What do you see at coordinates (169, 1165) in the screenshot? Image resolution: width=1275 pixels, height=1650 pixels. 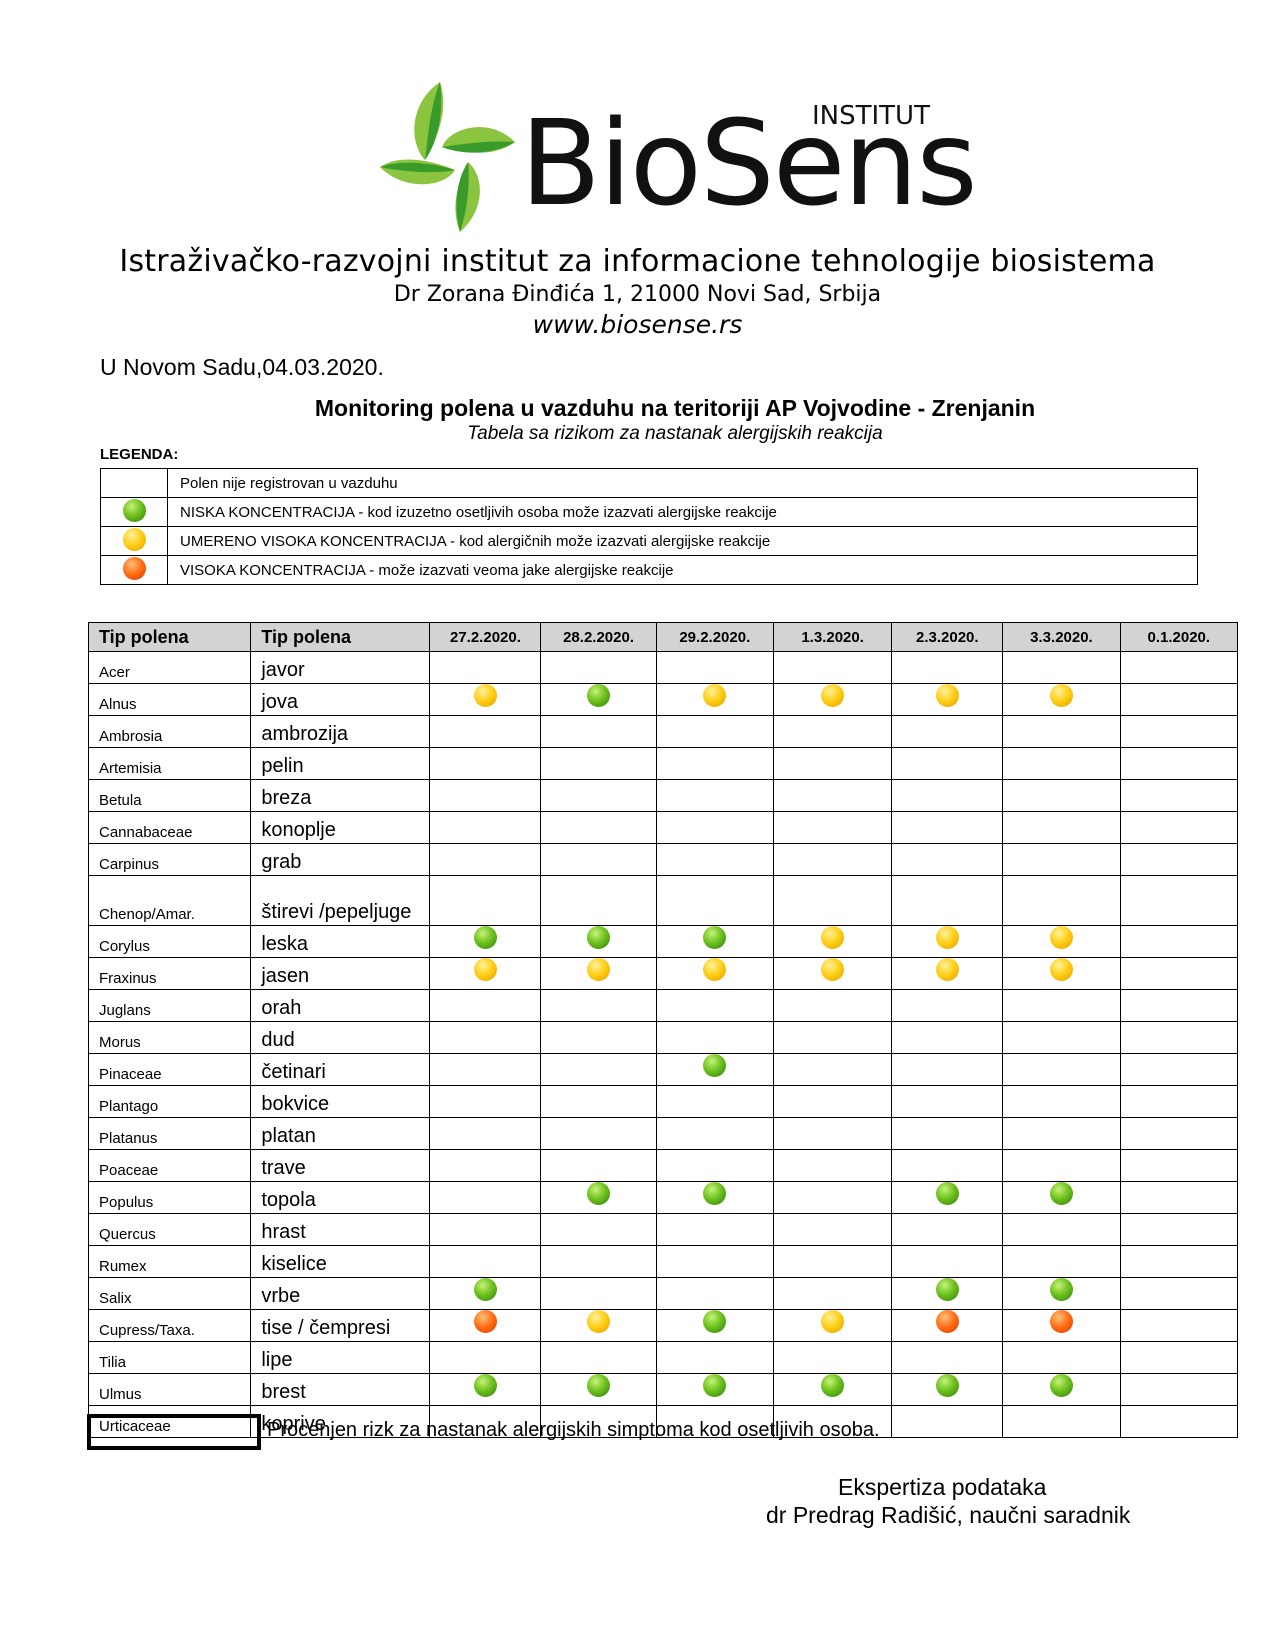 I see `latin-name-cell: Poaceae` at bounding box center [169, 1165].